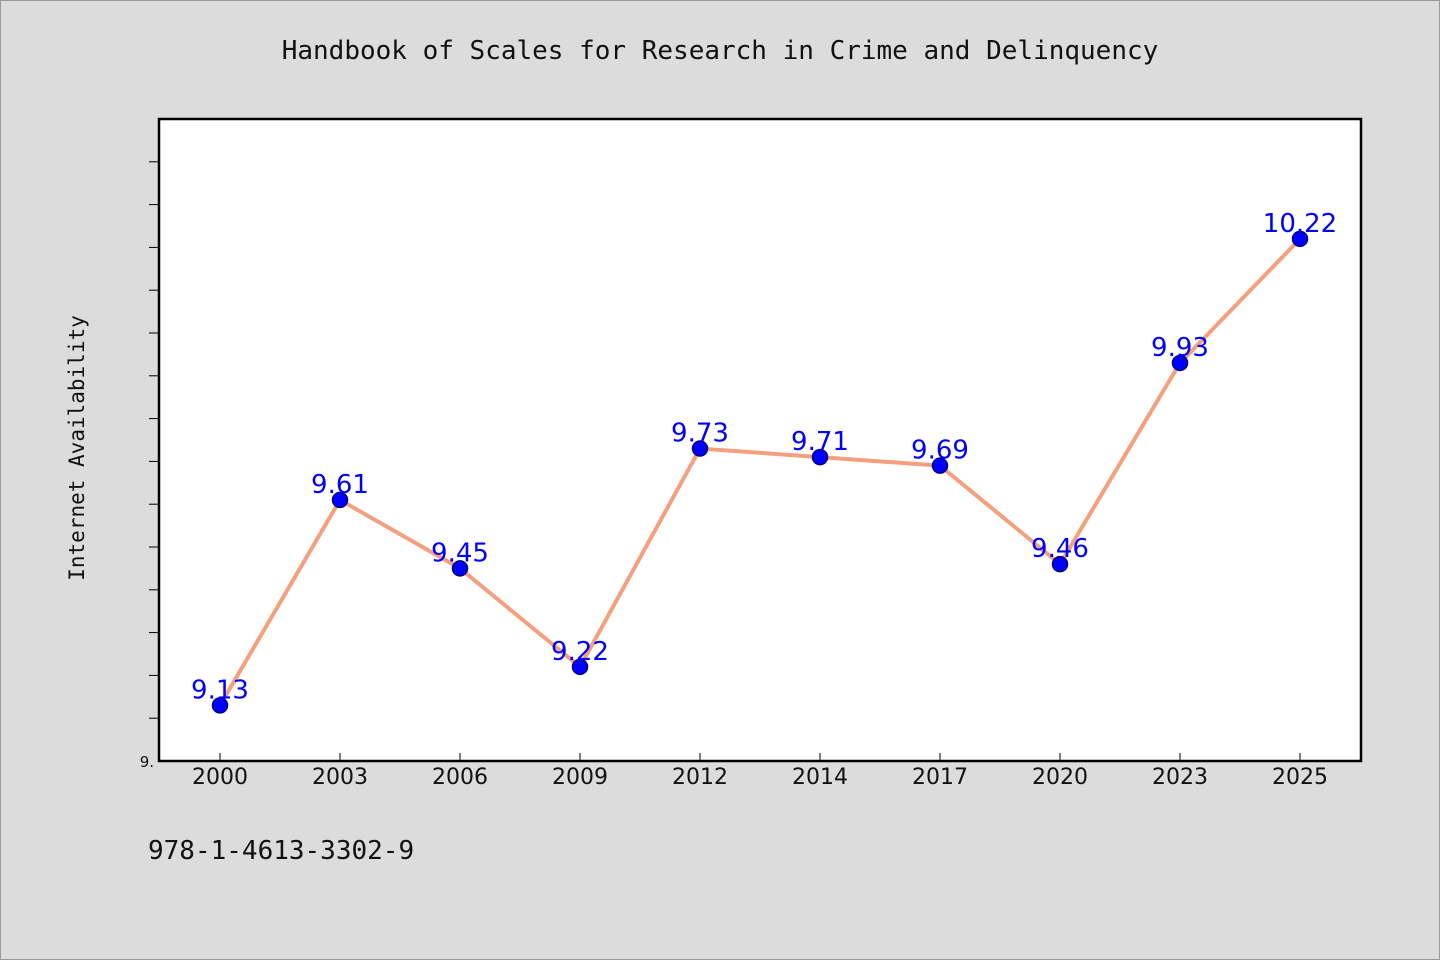 The height and width of the screenshot is (960, 1440). Describe the element at coordinates (820, 777) in the screenshot. I see `x-tick-label: 2014` at that location.